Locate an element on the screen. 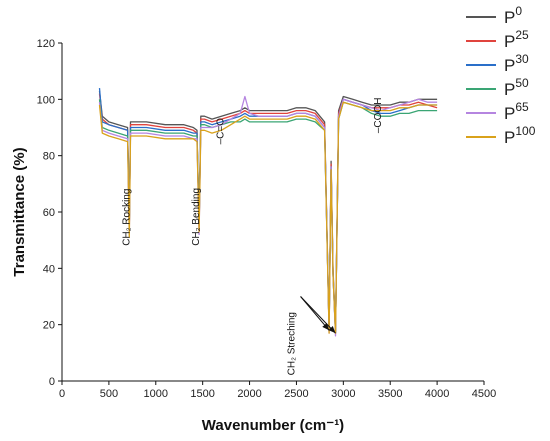 The width and height of the screenshot is (550, 441). x-axis-title: Wavenumber (cm⁻¹) is located at coordinates (273, 425).